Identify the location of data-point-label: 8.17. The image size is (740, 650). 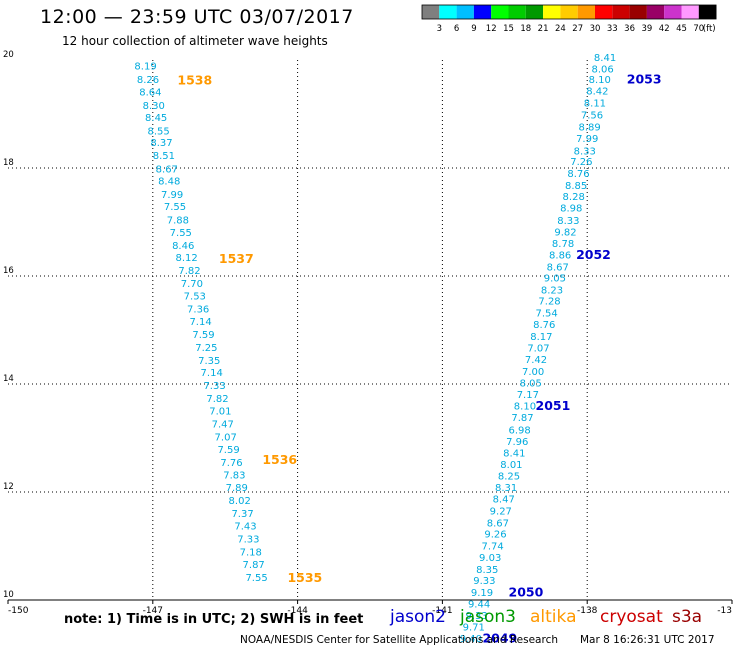
(541, 337).